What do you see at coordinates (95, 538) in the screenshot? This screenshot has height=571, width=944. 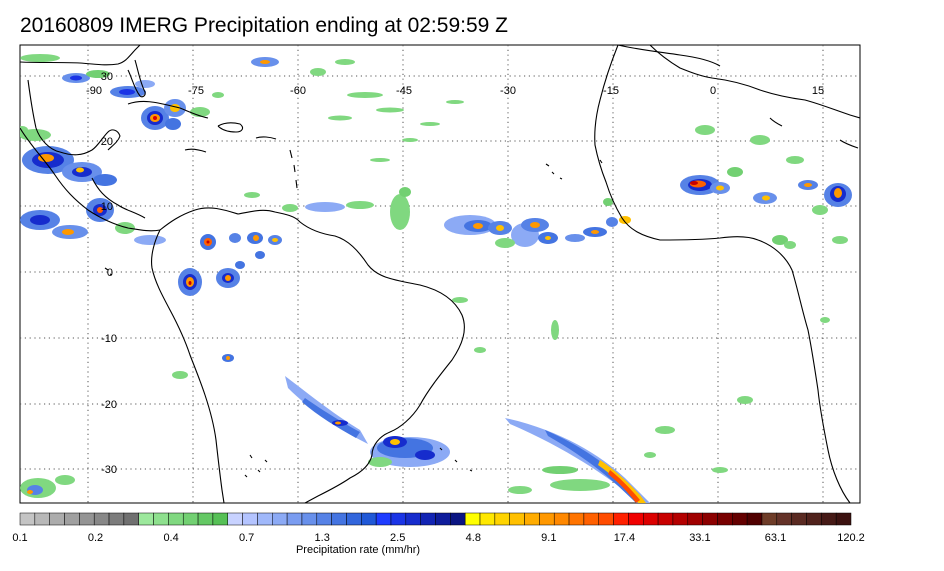 I see `colorbar-tick-label: 0.2` at bounding box center [95, 538].